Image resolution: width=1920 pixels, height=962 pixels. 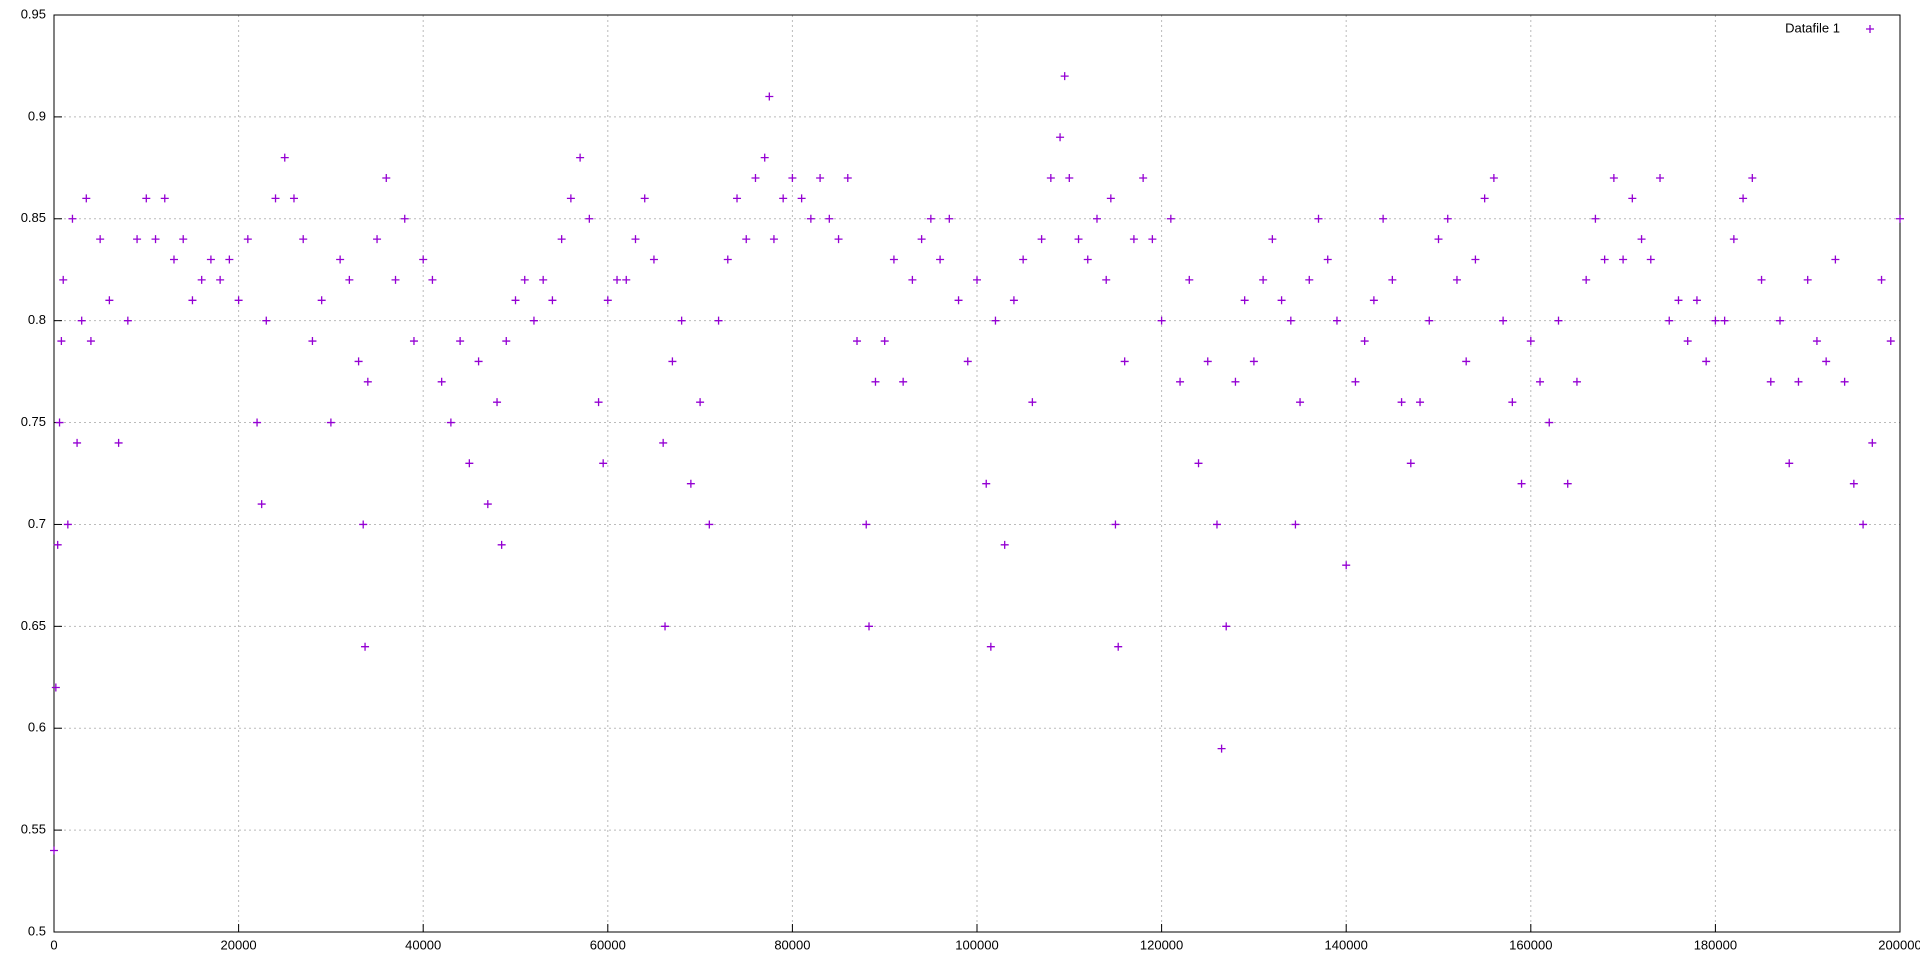 I want to click on y-tick-label: 0.55, so click(x=33, y=829).